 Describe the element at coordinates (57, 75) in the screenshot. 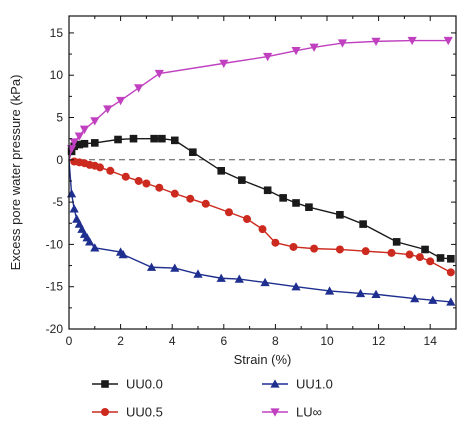

I see `y-tick-label: 10` at that location.